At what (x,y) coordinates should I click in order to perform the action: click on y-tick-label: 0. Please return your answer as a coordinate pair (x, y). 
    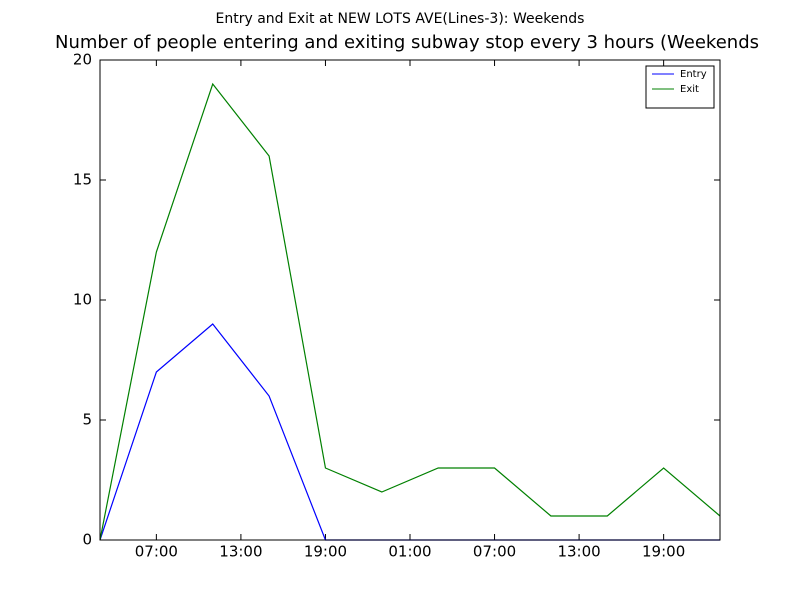
    Looking at the image, I should click on (87, 540).